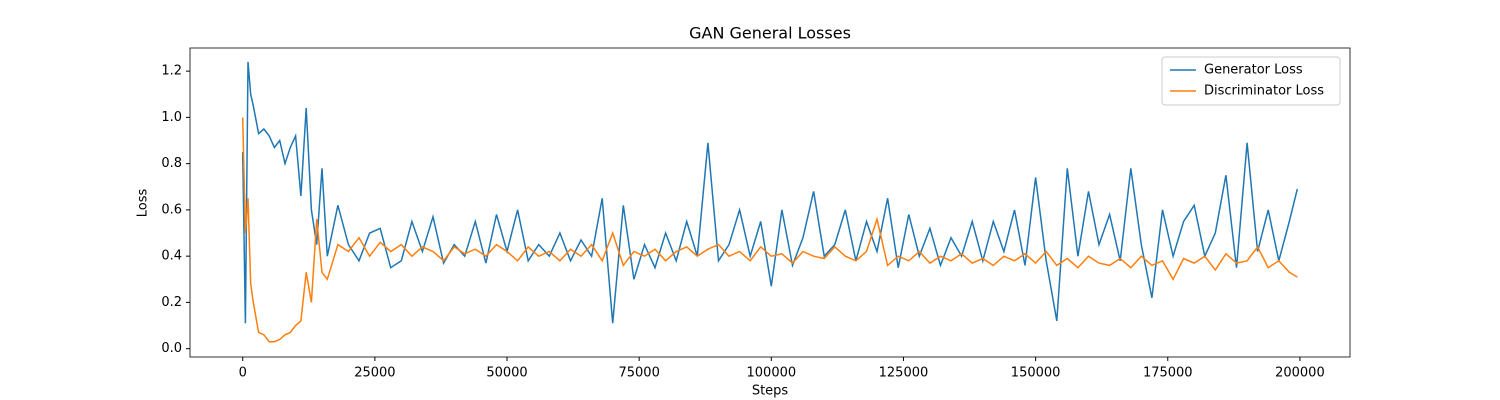 The width and height of the screenshot is (1500, 400). Describe the element at coordinates (171, 209) in the screenshot. I see `y-tick-label: 0.6` at that location.